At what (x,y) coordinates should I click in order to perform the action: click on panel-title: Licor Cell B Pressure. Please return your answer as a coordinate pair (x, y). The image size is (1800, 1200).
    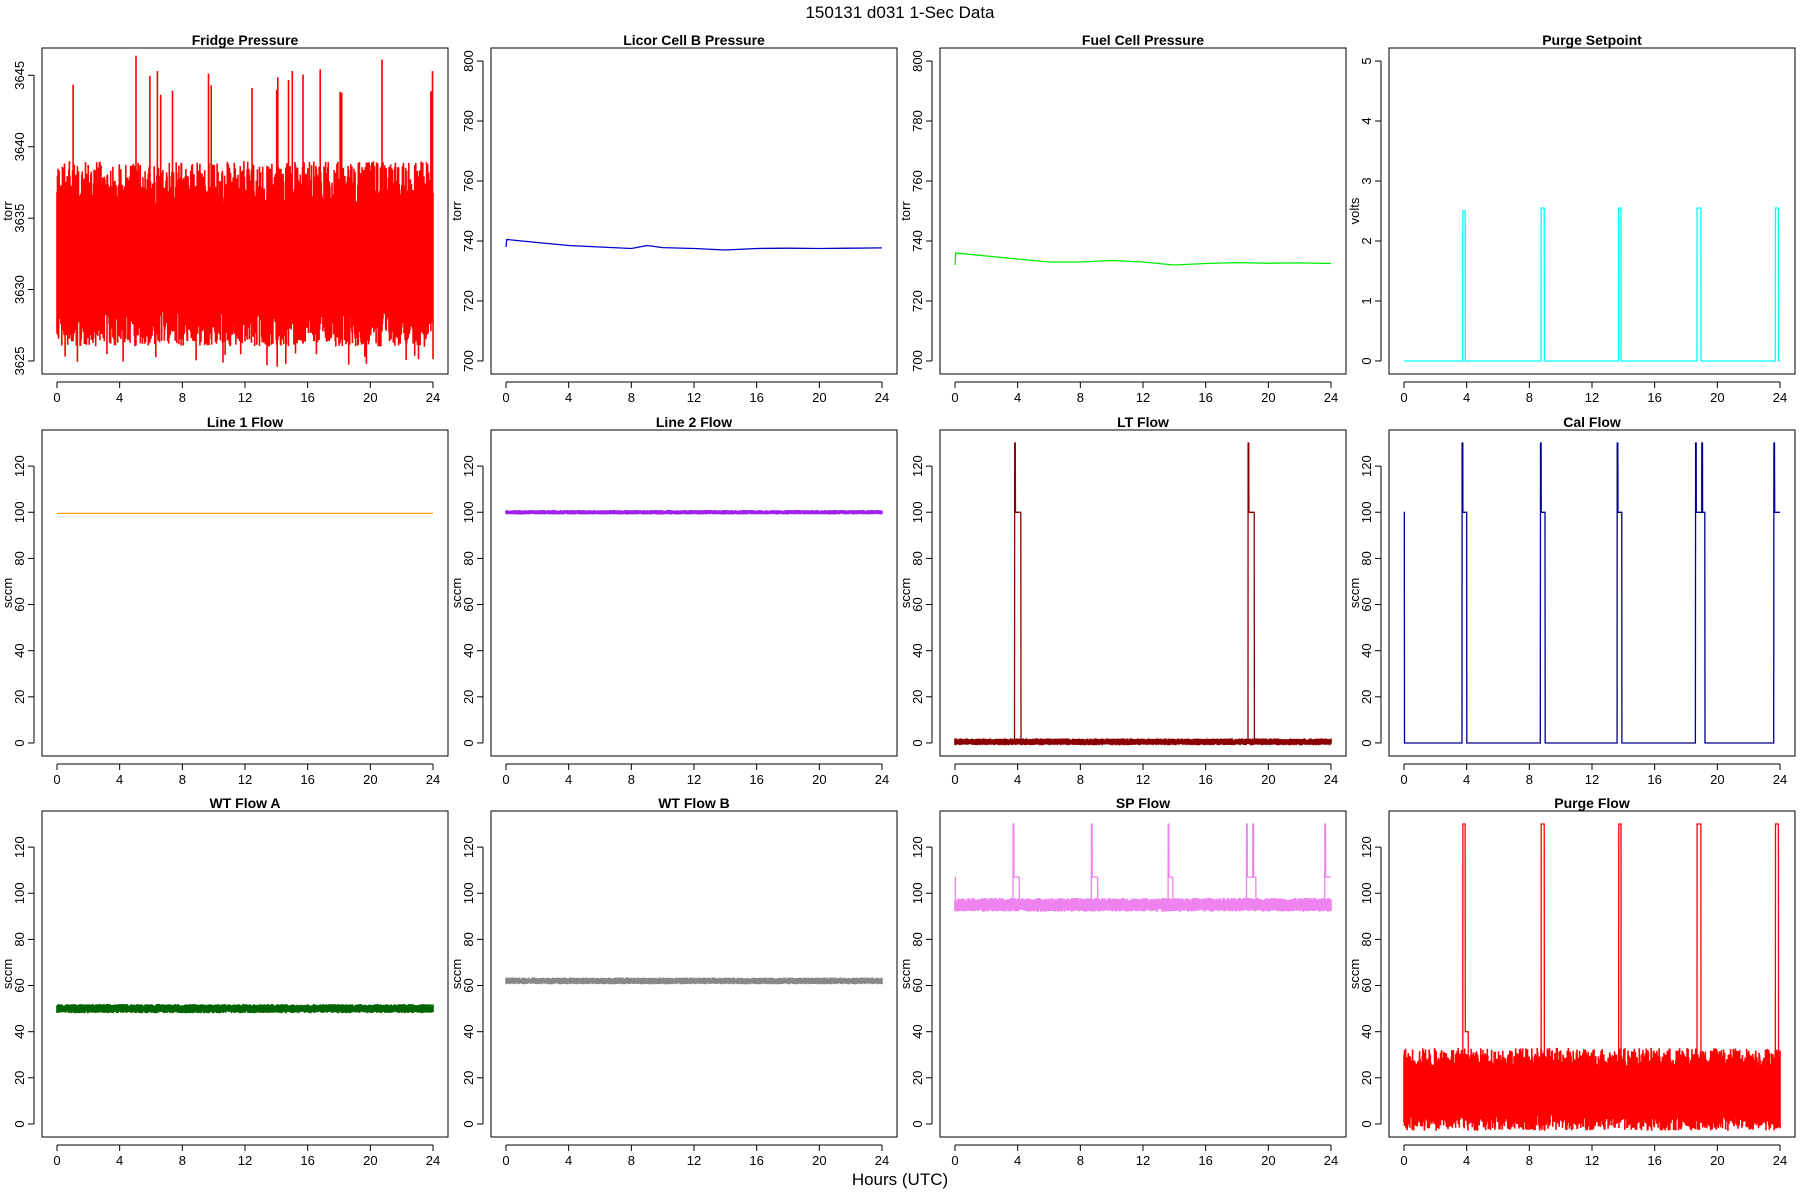
    Looking at the image, I should click on (694, 40).